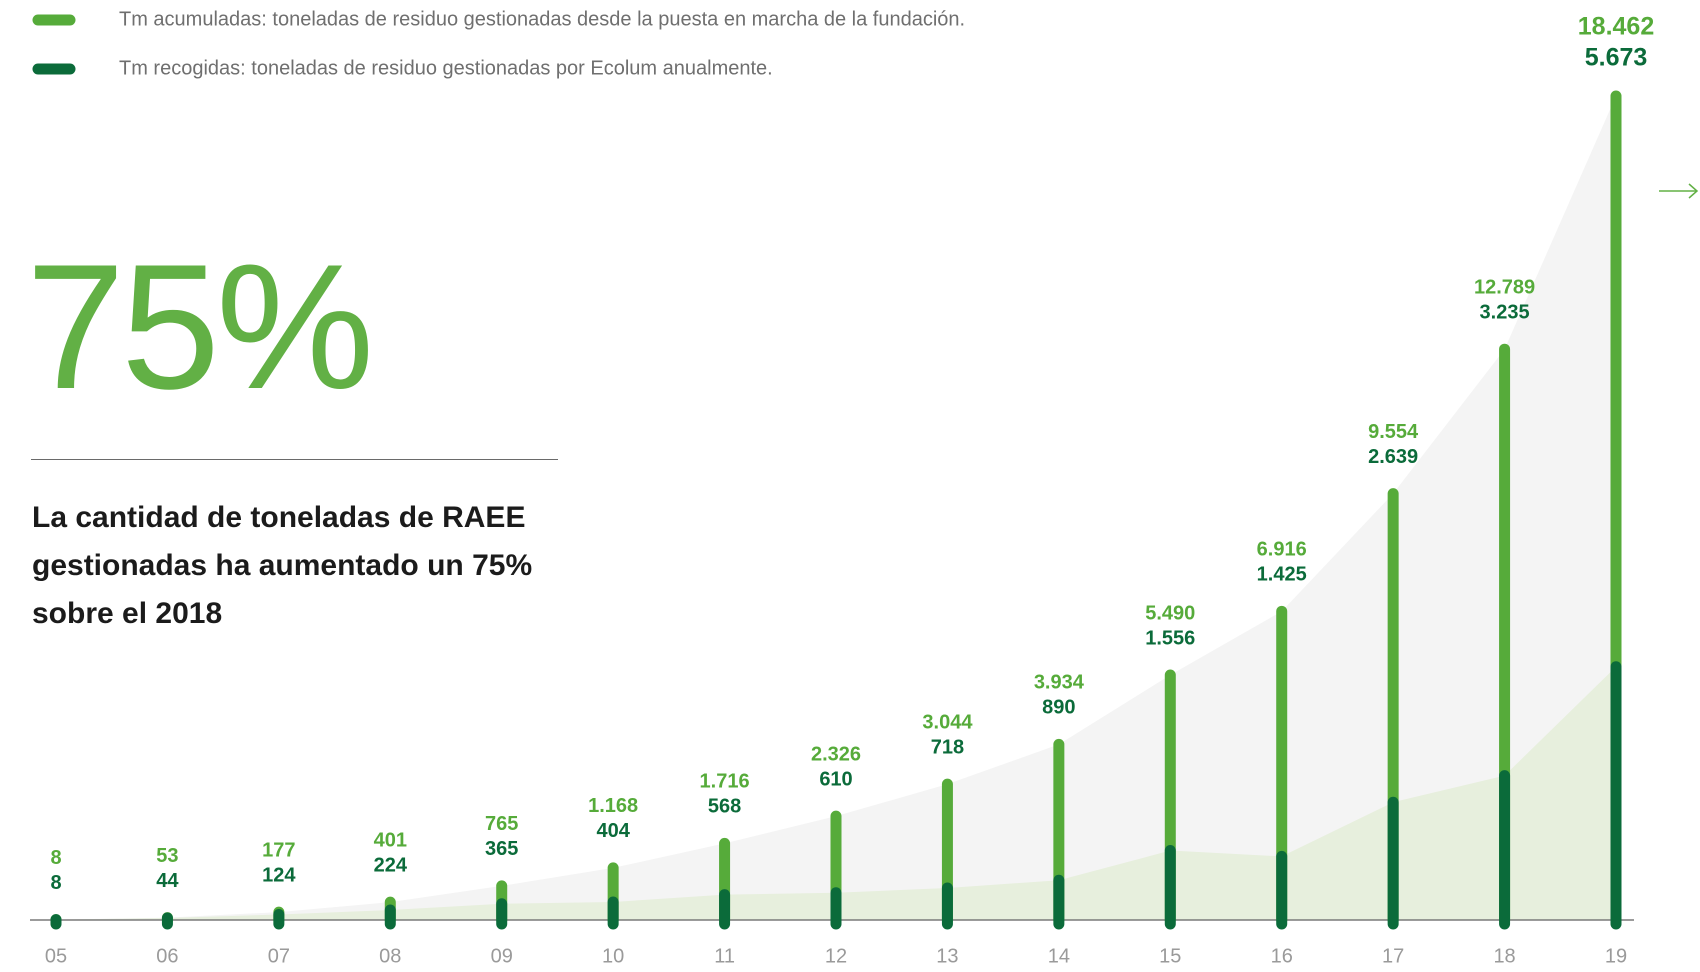  What do you see at coordinates (167, 956) in the screenshot?
I see `x-tick-label: 06` at bounding box center [167, 956].